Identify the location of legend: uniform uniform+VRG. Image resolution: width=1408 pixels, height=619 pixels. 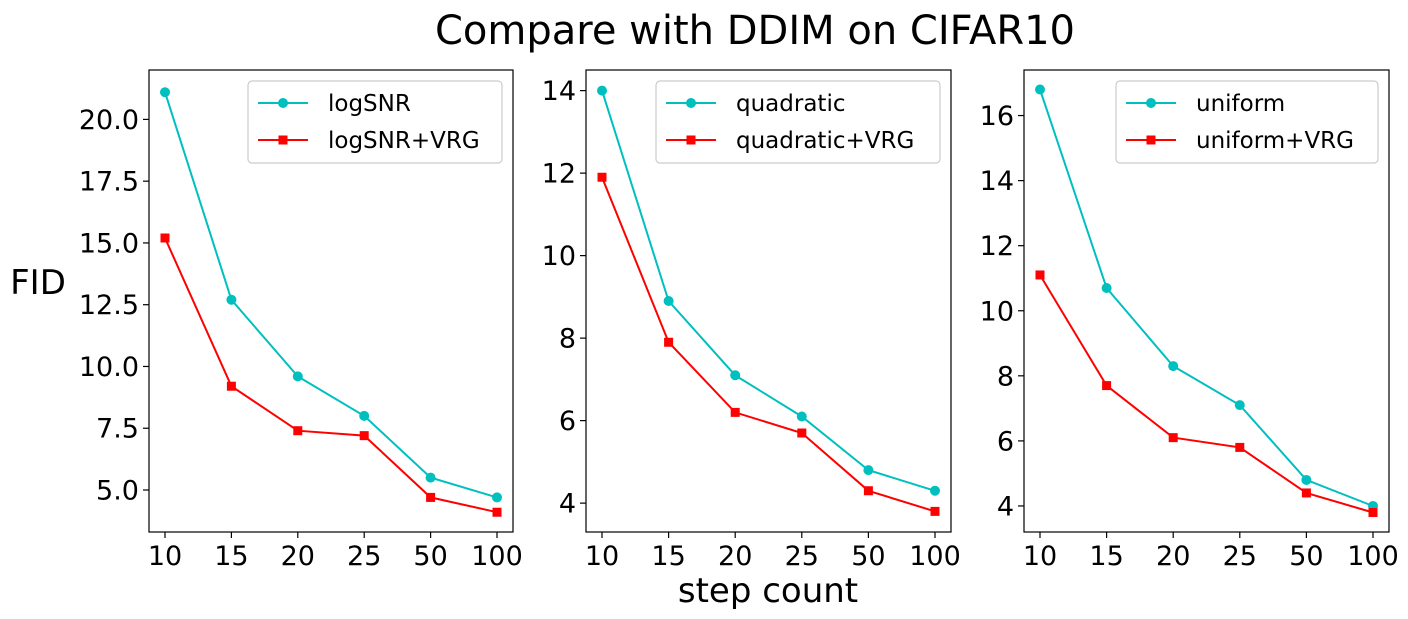
(1247, 122).